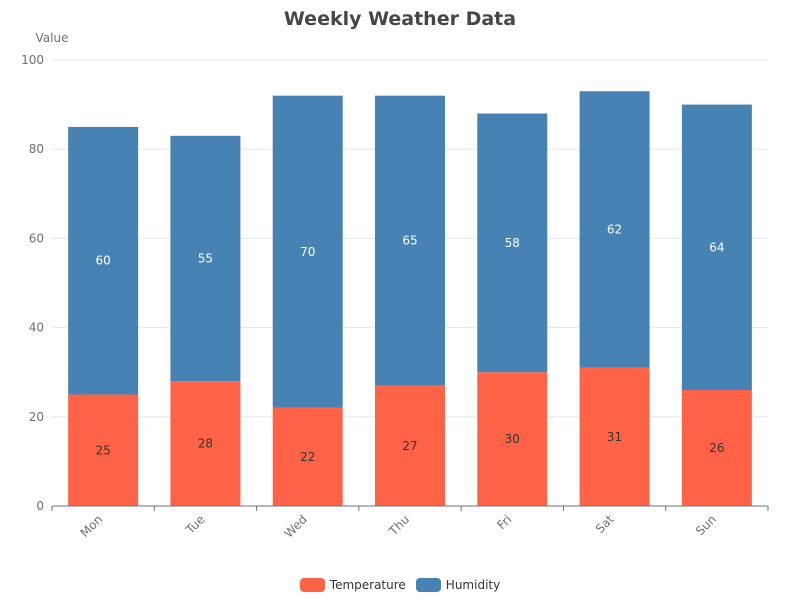 The height and width of the screenshot is (600, 800). I want to click on data-label-temperature-sat: 31, so click(614, 437).